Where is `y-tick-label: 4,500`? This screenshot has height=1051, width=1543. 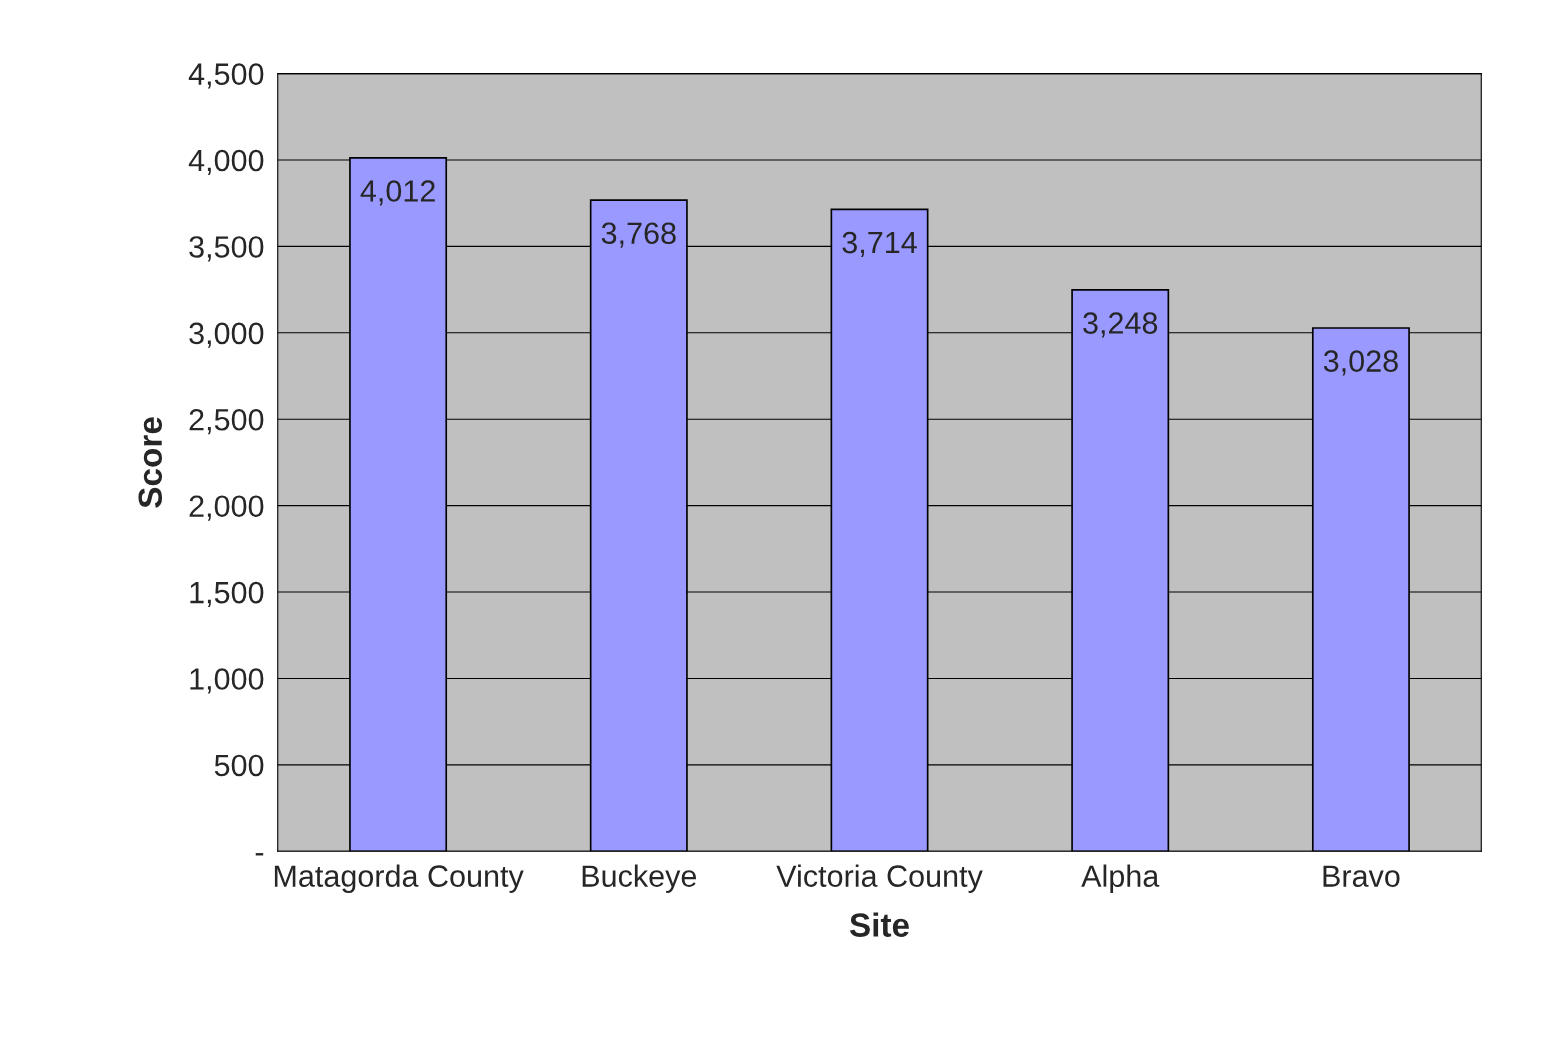 y-tick-label: 4,500 is located at coordinates (226, 76).